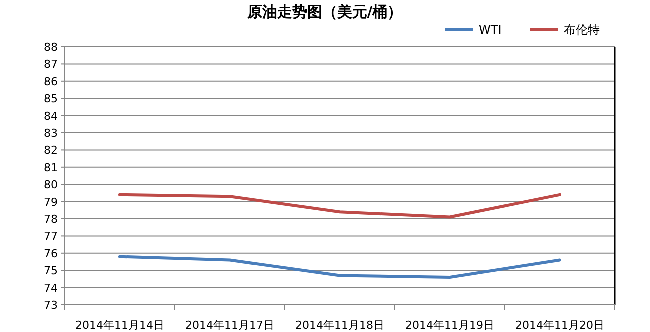  I want to click on y-tick-label: 82, so click(51, 151).